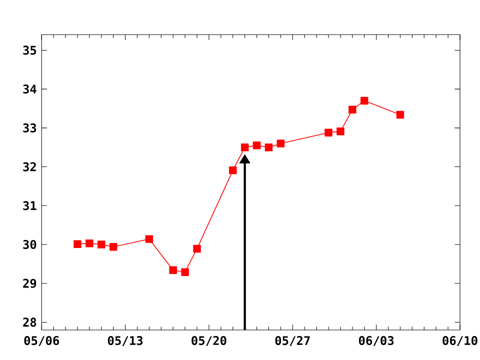 This screenshot has width=480, height=360. I want to click on y-tick-label: 35, so click(29, 50).